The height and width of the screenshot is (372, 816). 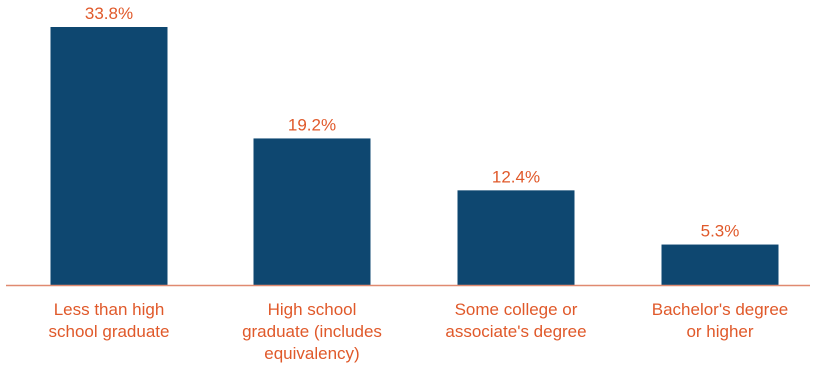 I want to click on category-label-line: school graduate, so click(x=109, y=331).